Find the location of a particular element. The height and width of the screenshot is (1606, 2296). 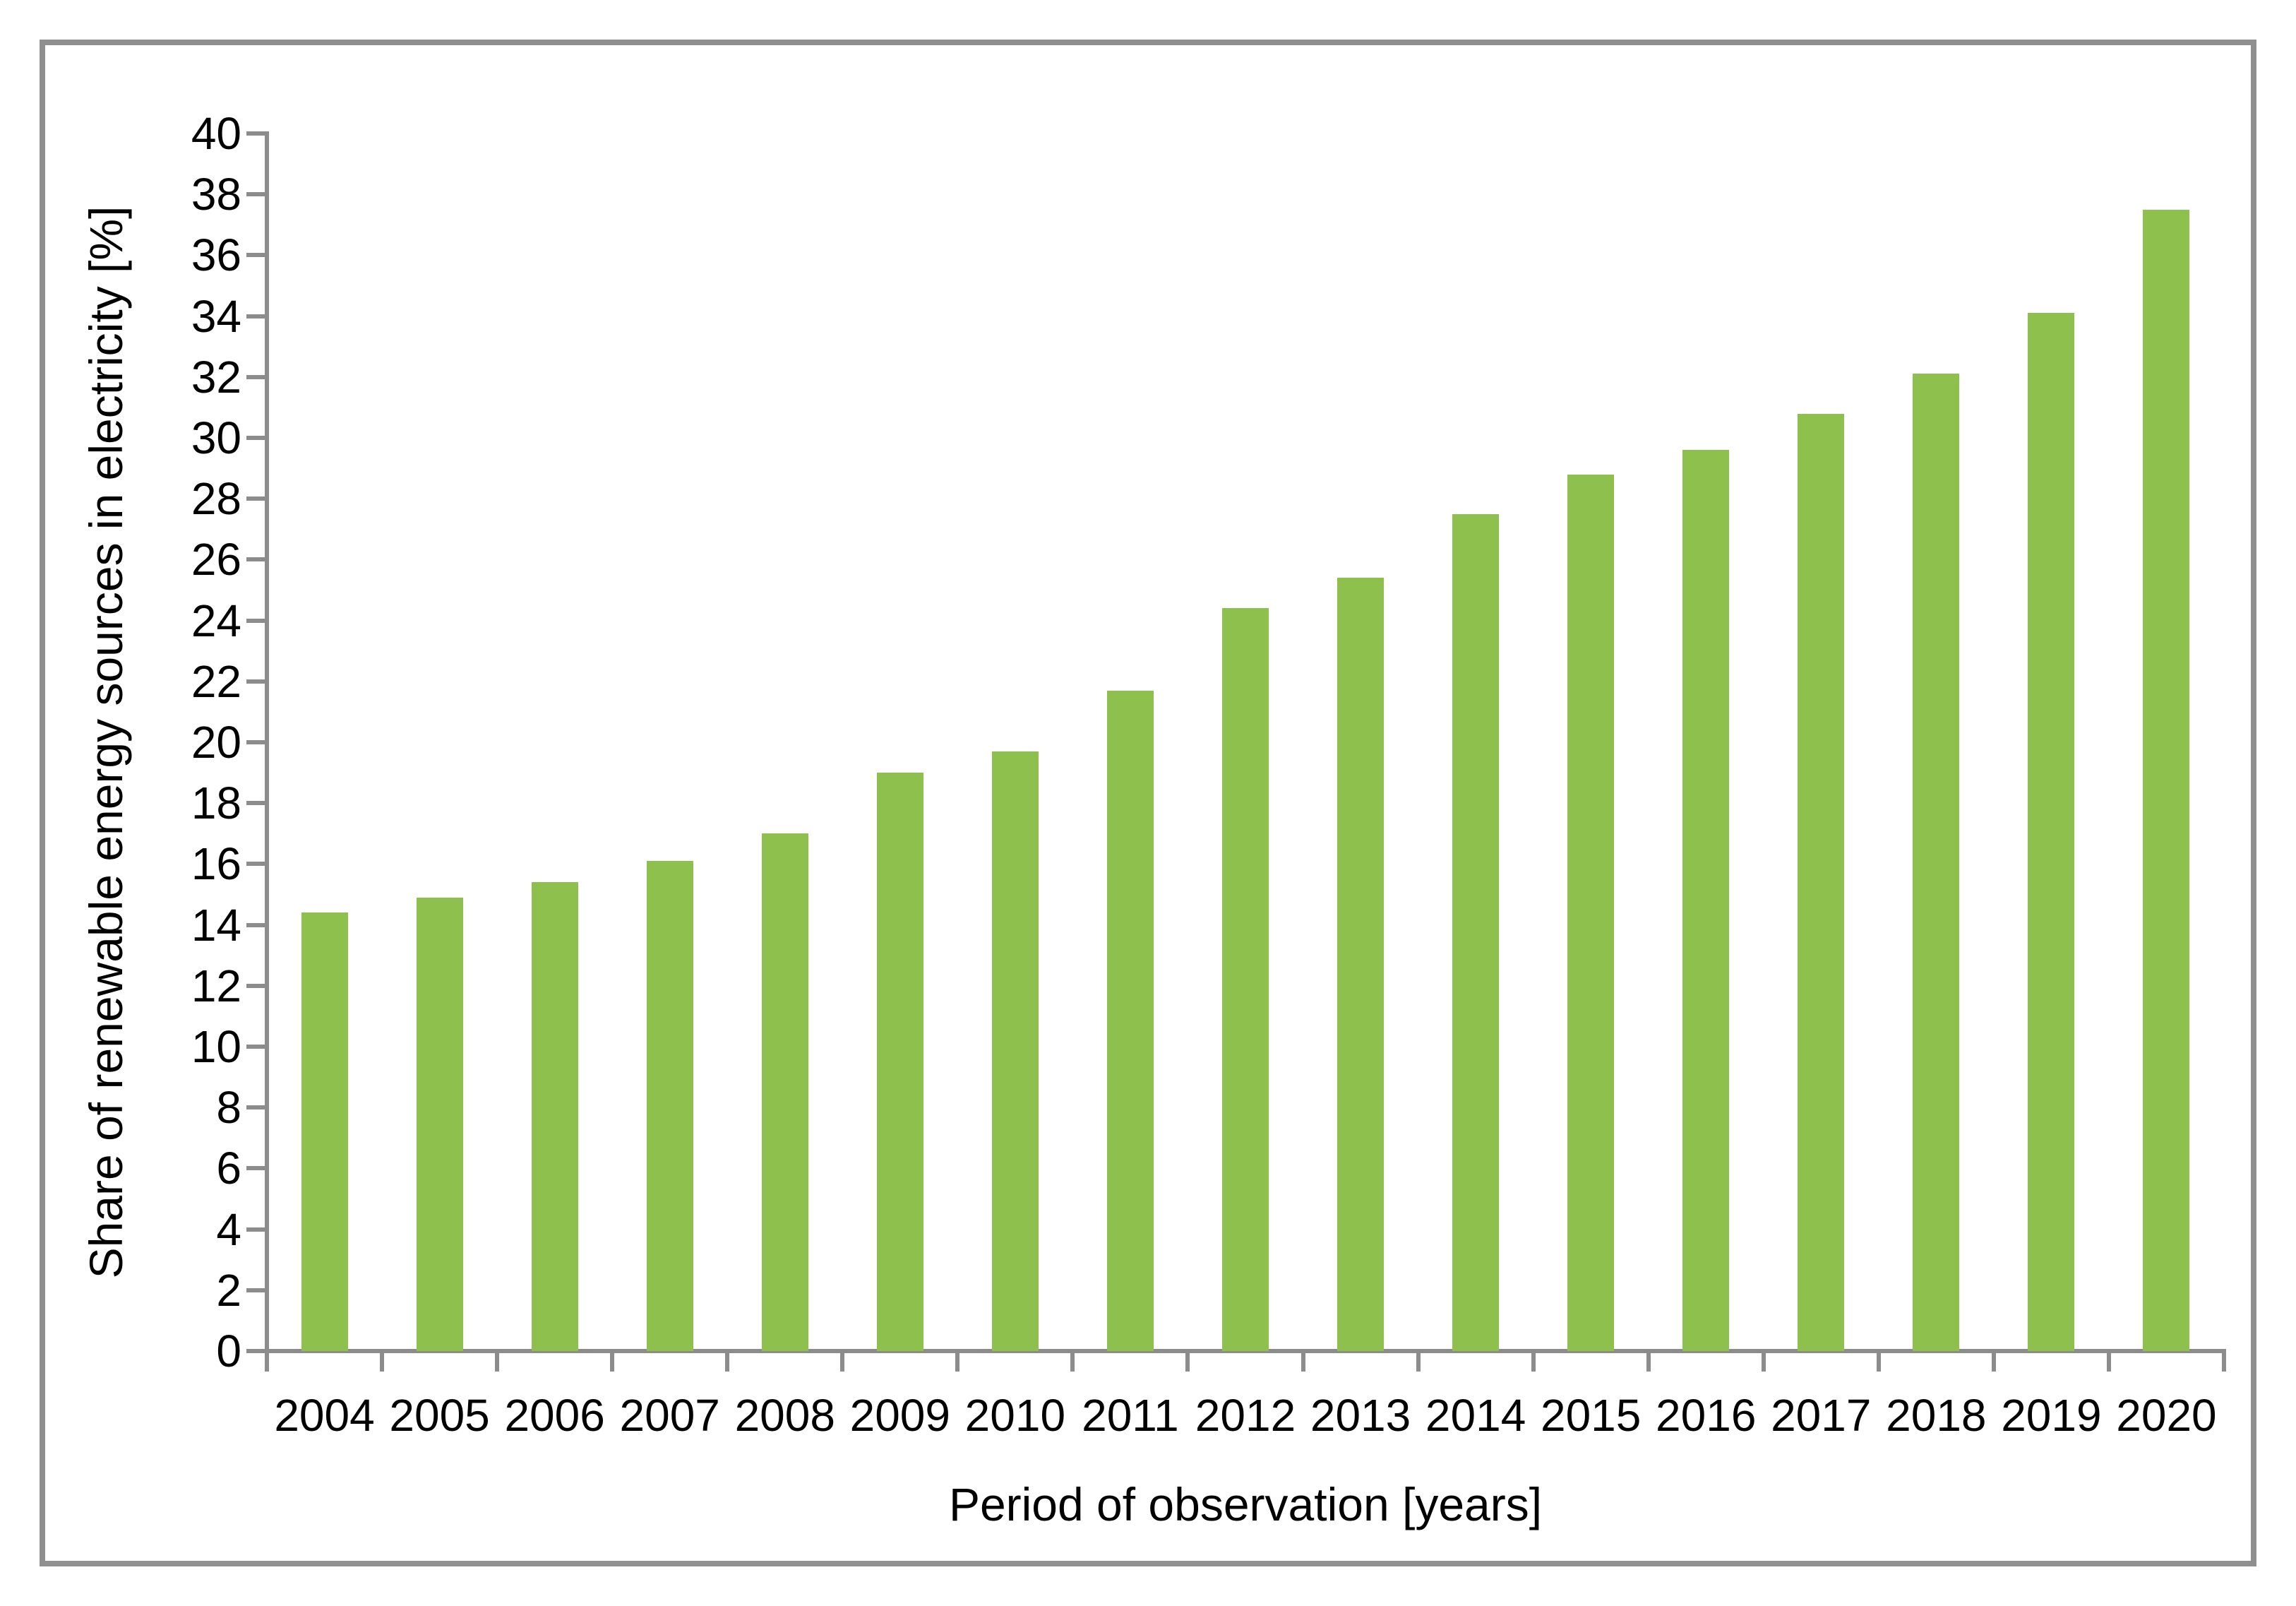

x-tick-label-2015: 2015 is located at coordinates (1591, 1415).